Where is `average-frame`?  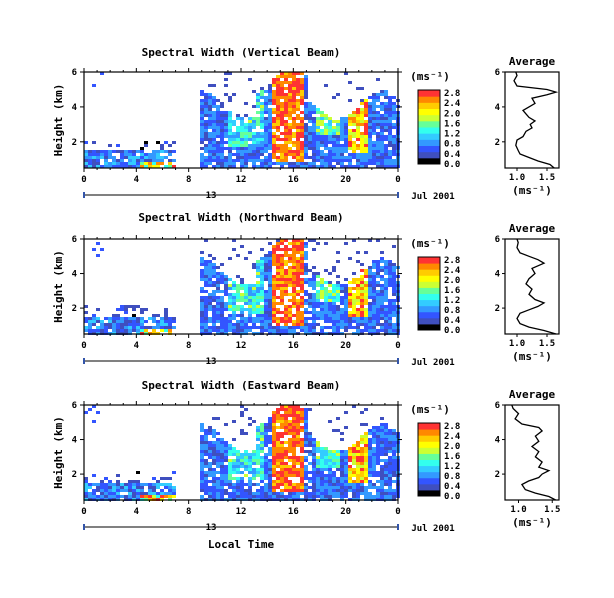 average-frame is located at coordinates (532, 120).